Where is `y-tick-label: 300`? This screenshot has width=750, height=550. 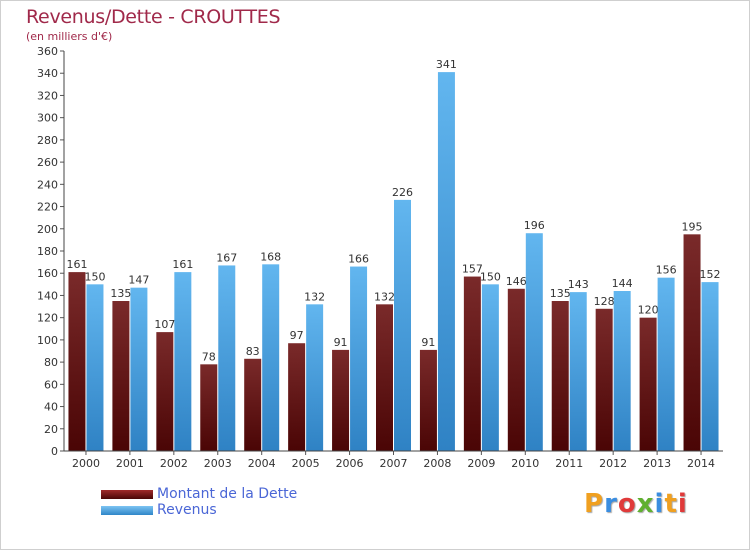 y-tick-label: 300 is located at coordinates (47, 118).